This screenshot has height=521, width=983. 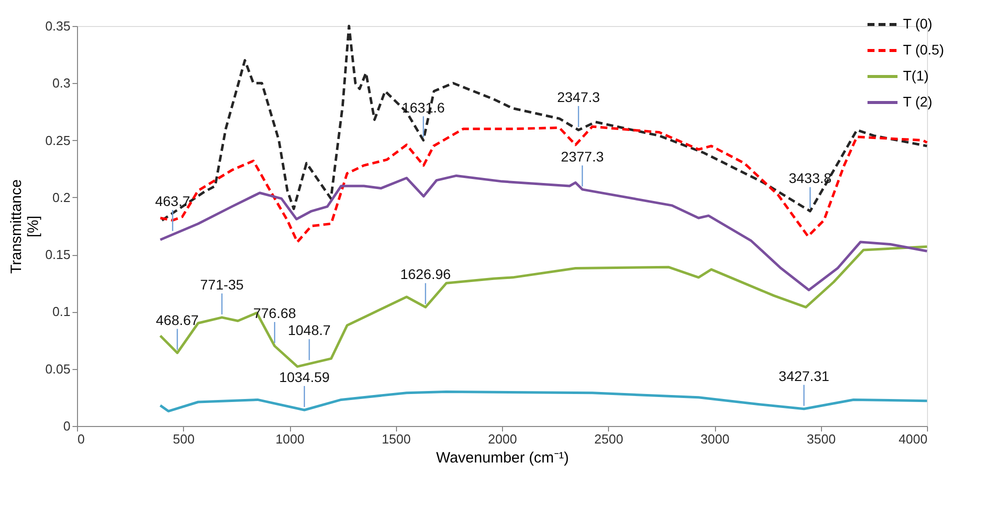 What do you see at coordinates (821, 439) in the screenshot?
I see `x-tick-label: 3500` at bounding box center [821, 439].